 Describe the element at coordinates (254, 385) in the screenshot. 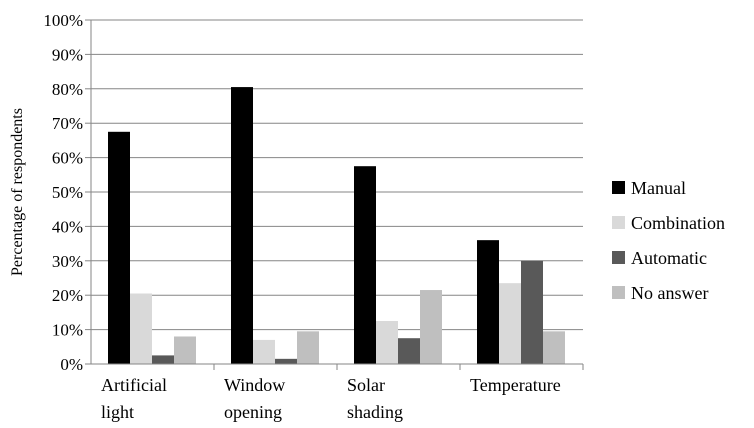

I see `x-tick-label: Window` at that location.